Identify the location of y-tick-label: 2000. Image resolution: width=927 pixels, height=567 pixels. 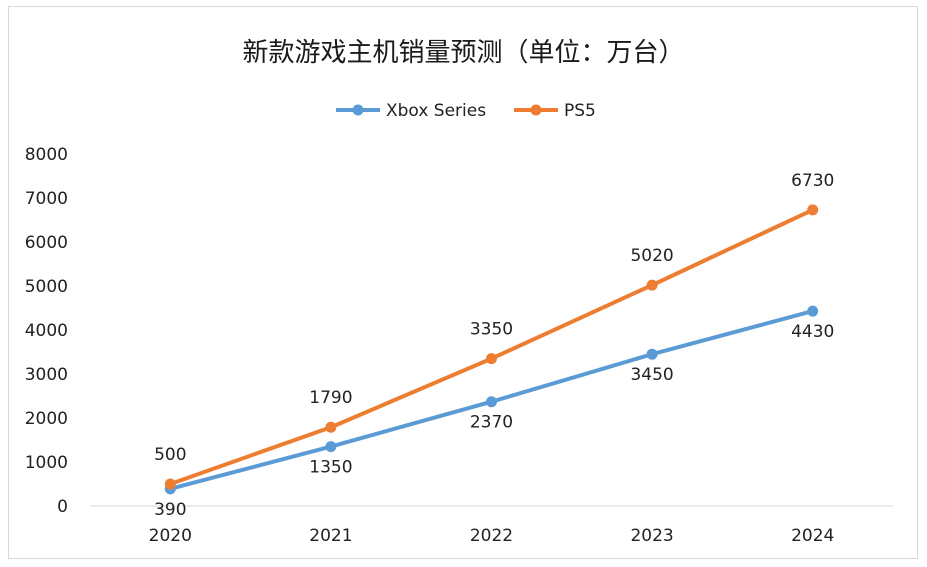
(46, 419).